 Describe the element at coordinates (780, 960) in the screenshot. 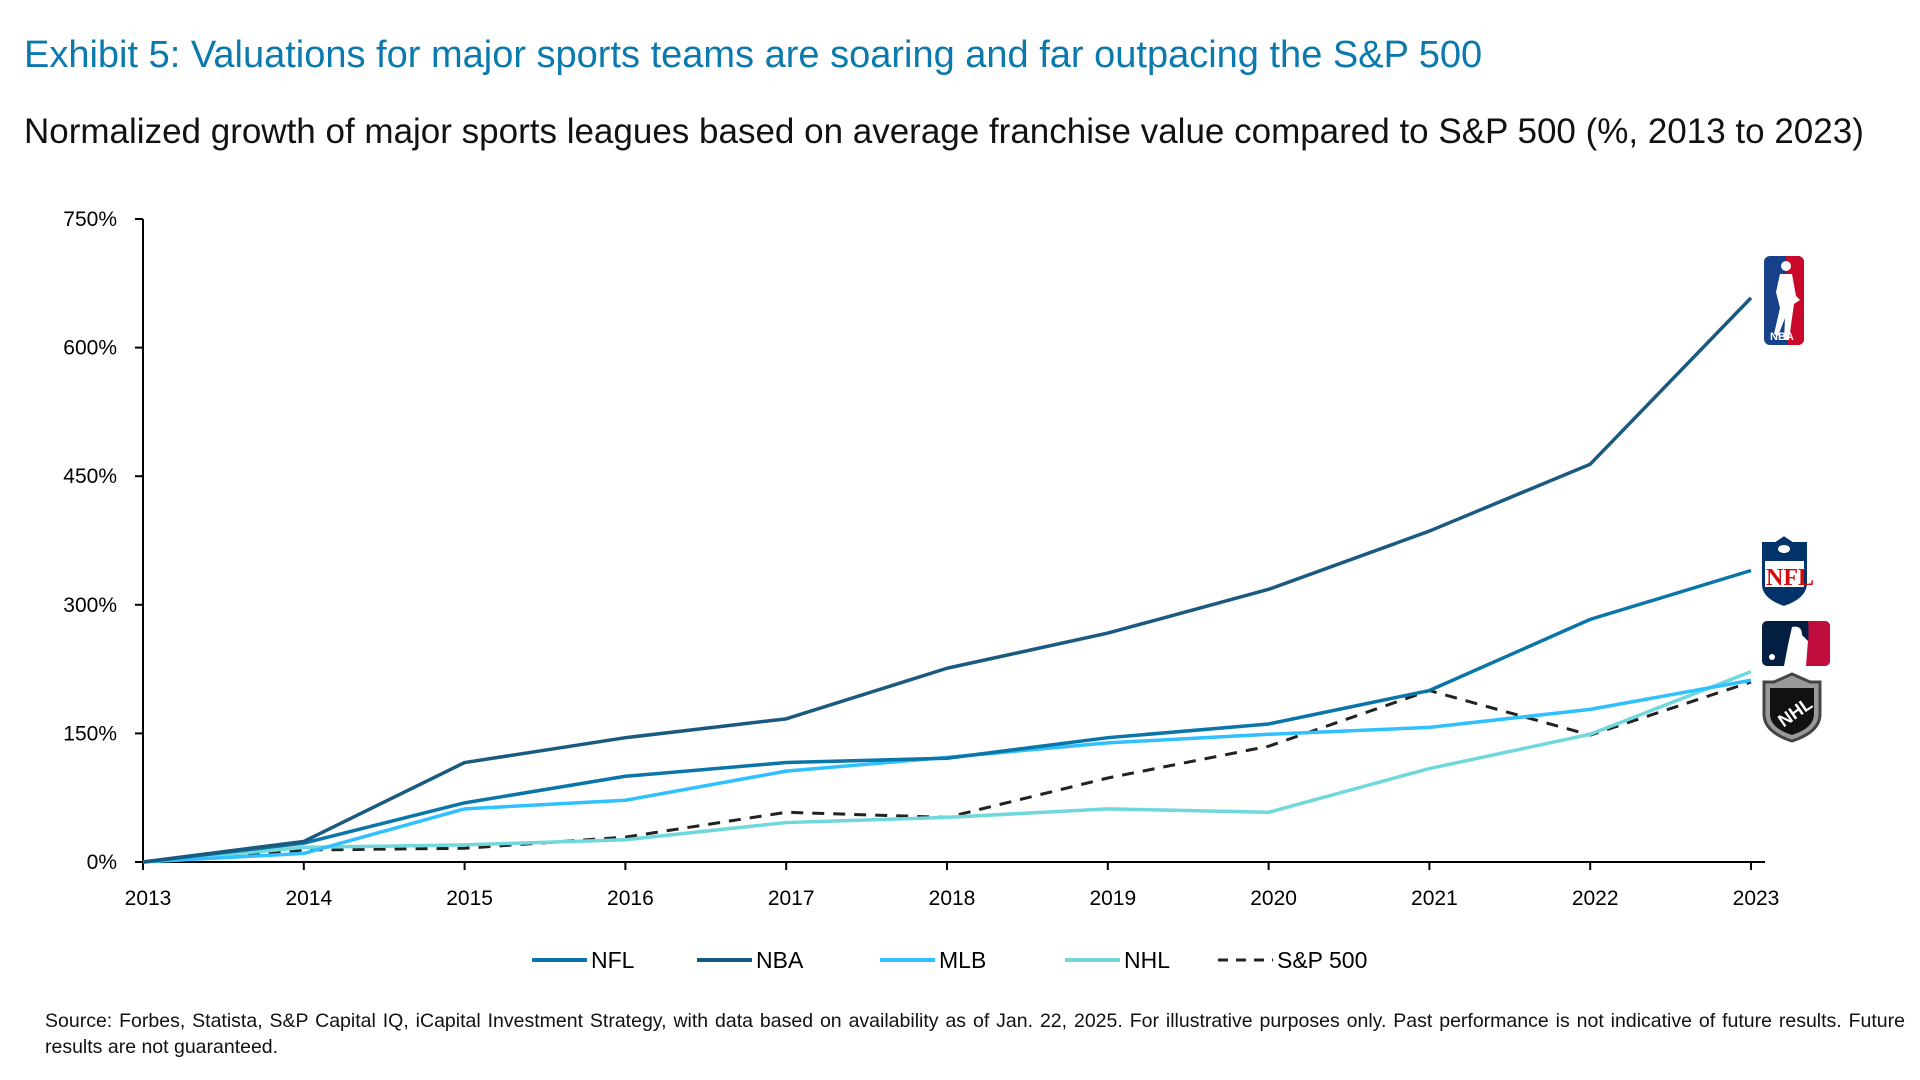

I see `legend-label: NBA` at that location.